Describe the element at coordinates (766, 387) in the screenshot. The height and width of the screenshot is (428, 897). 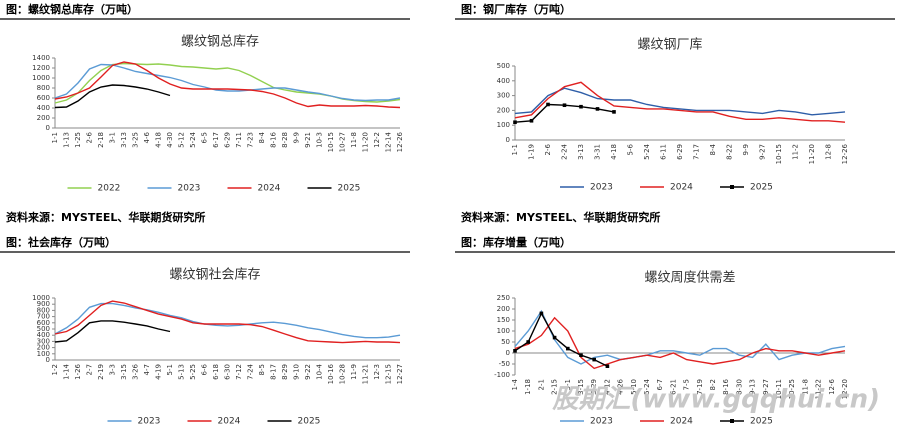
I see `x-tick-label: 9-27` at that location.